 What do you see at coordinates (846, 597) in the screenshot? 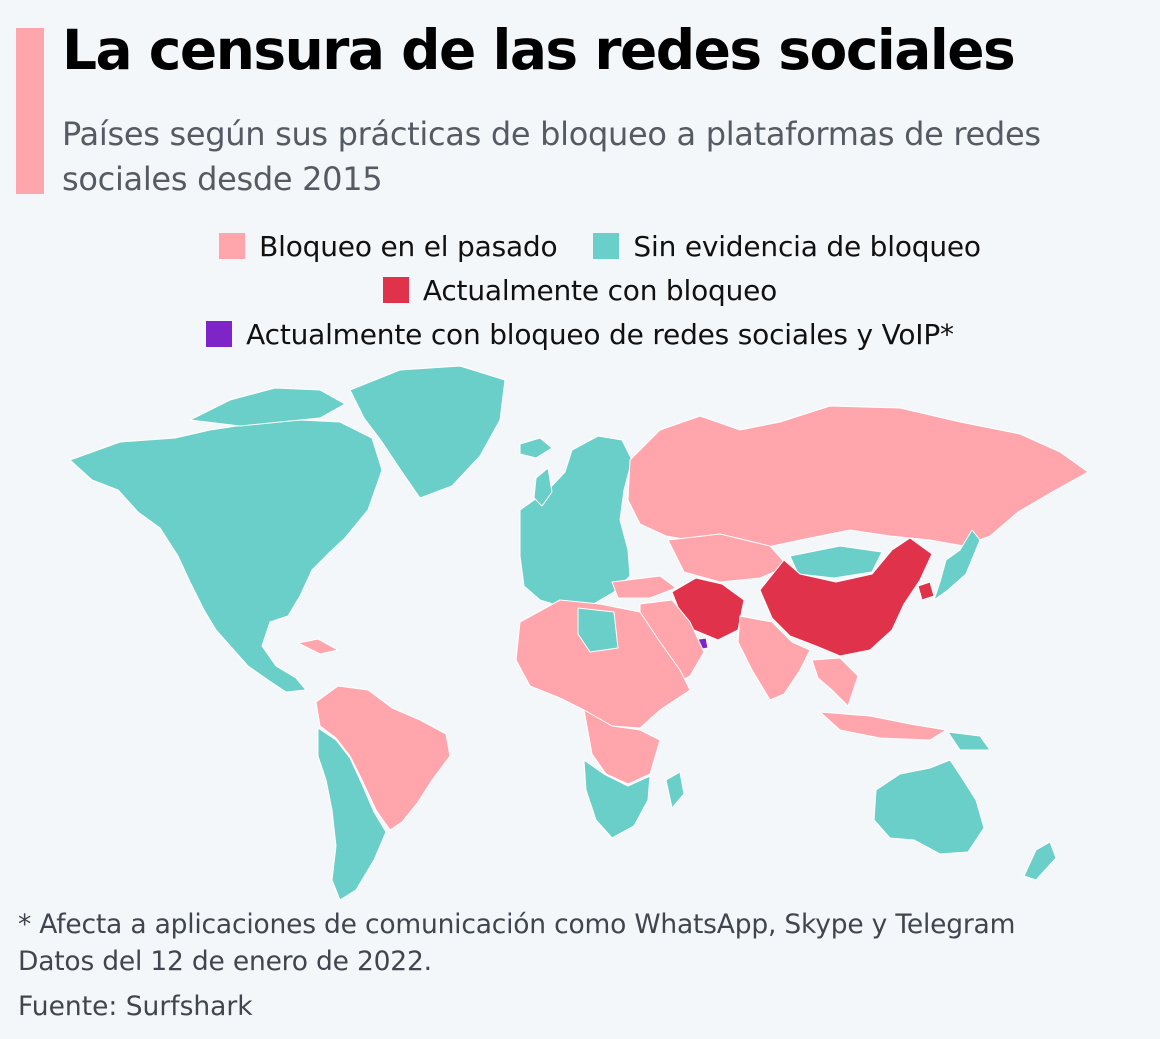
I see `region-china` at bounding box center [846, 597].